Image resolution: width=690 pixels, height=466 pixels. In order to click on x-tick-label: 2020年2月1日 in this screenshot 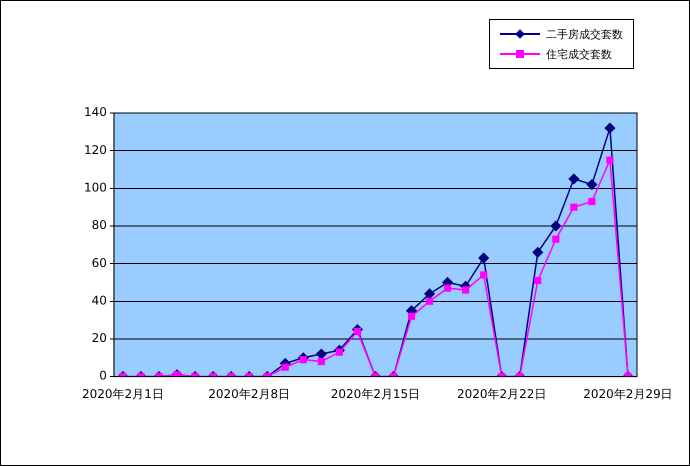, I will do `click(123, 393)`.